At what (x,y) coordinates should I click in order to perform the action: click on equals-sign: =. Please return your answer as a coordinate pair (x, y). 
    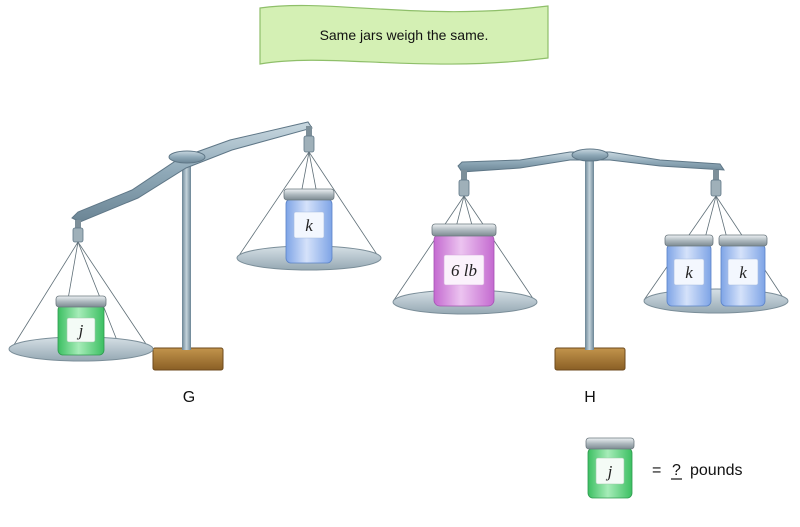
    Looking at the image, I should click on (656, 470).